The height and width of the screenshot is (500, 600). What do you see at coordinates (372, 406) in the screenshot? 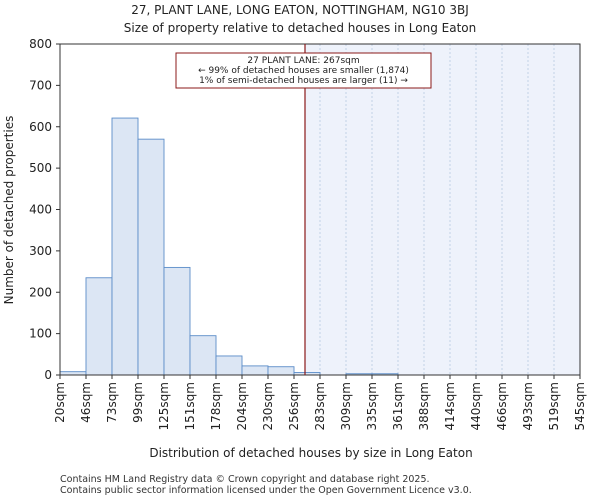
I see `x-tick-label: 335sqm` at bounding box center [372, 406].